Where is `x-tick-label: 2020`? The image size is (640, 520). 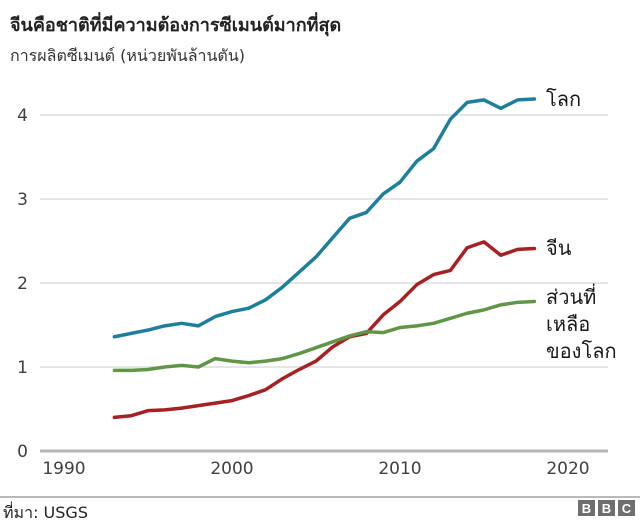 x-tick-label: 2020 is located at coordinates (567, 469).